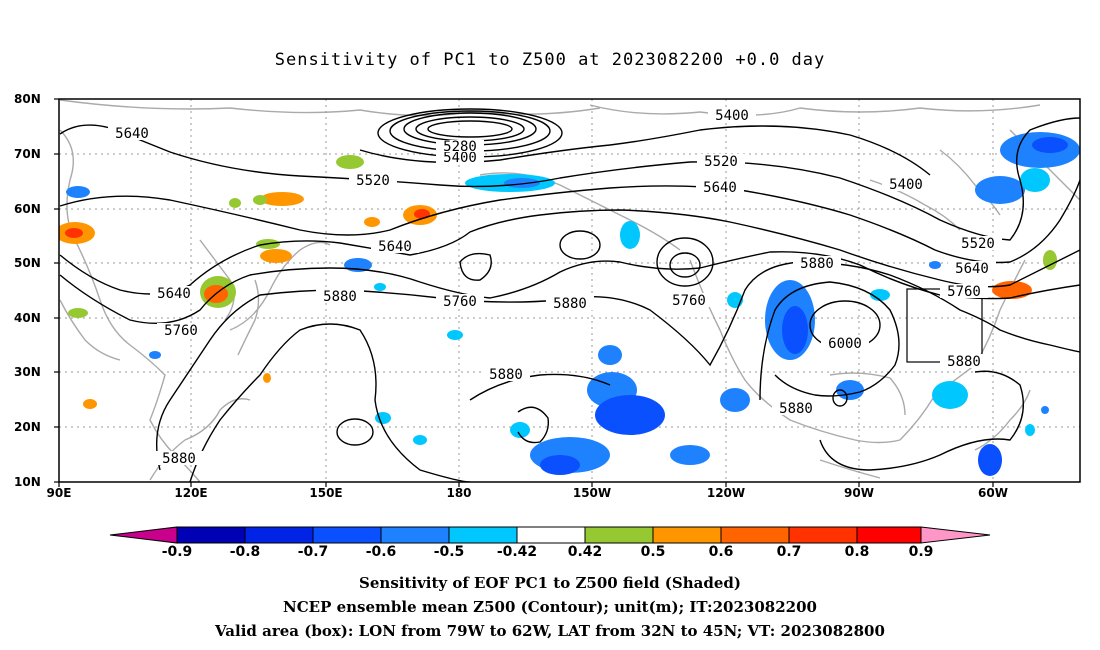  What do you see at coordinates (27, 318) in the screenshot?
I see `lat-label: 40N` at bounding box center [27, 318].